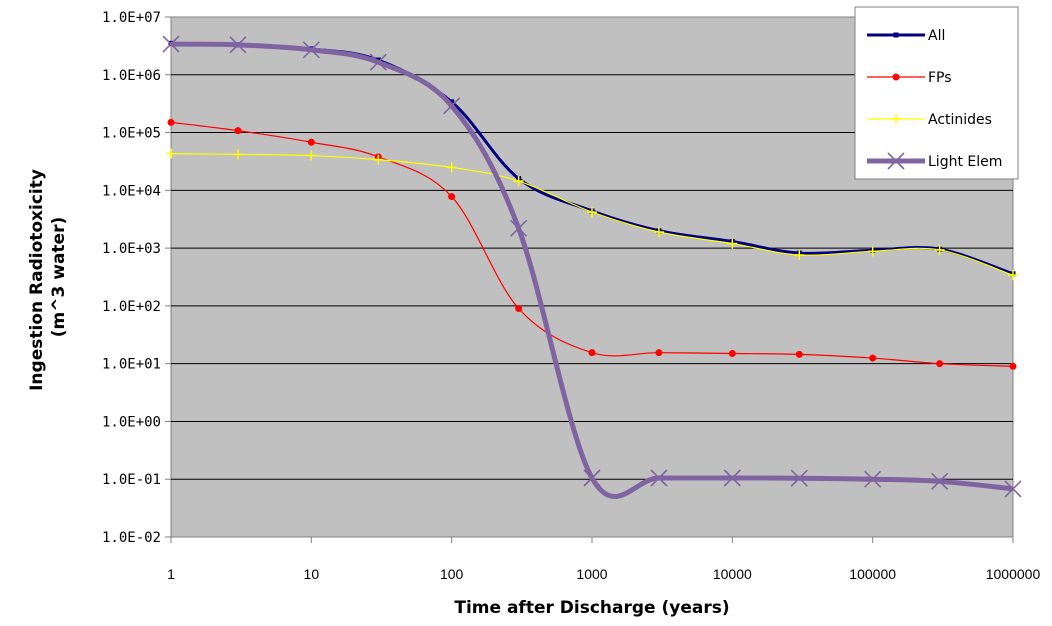 The height and width of the screenshot is (626, 1052). Describe the element at coordinates (59, 277) in the screenshot. I see `y-axis-title-line-2: (m^3 water)` at that location.